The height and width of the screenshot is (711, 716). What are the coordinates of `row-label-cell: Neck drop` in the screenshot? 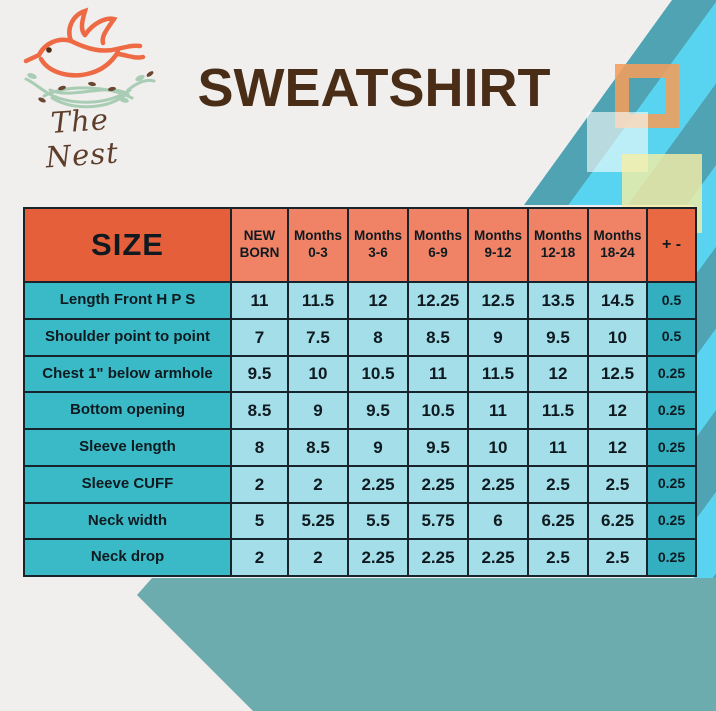 It's located at (127, 557).